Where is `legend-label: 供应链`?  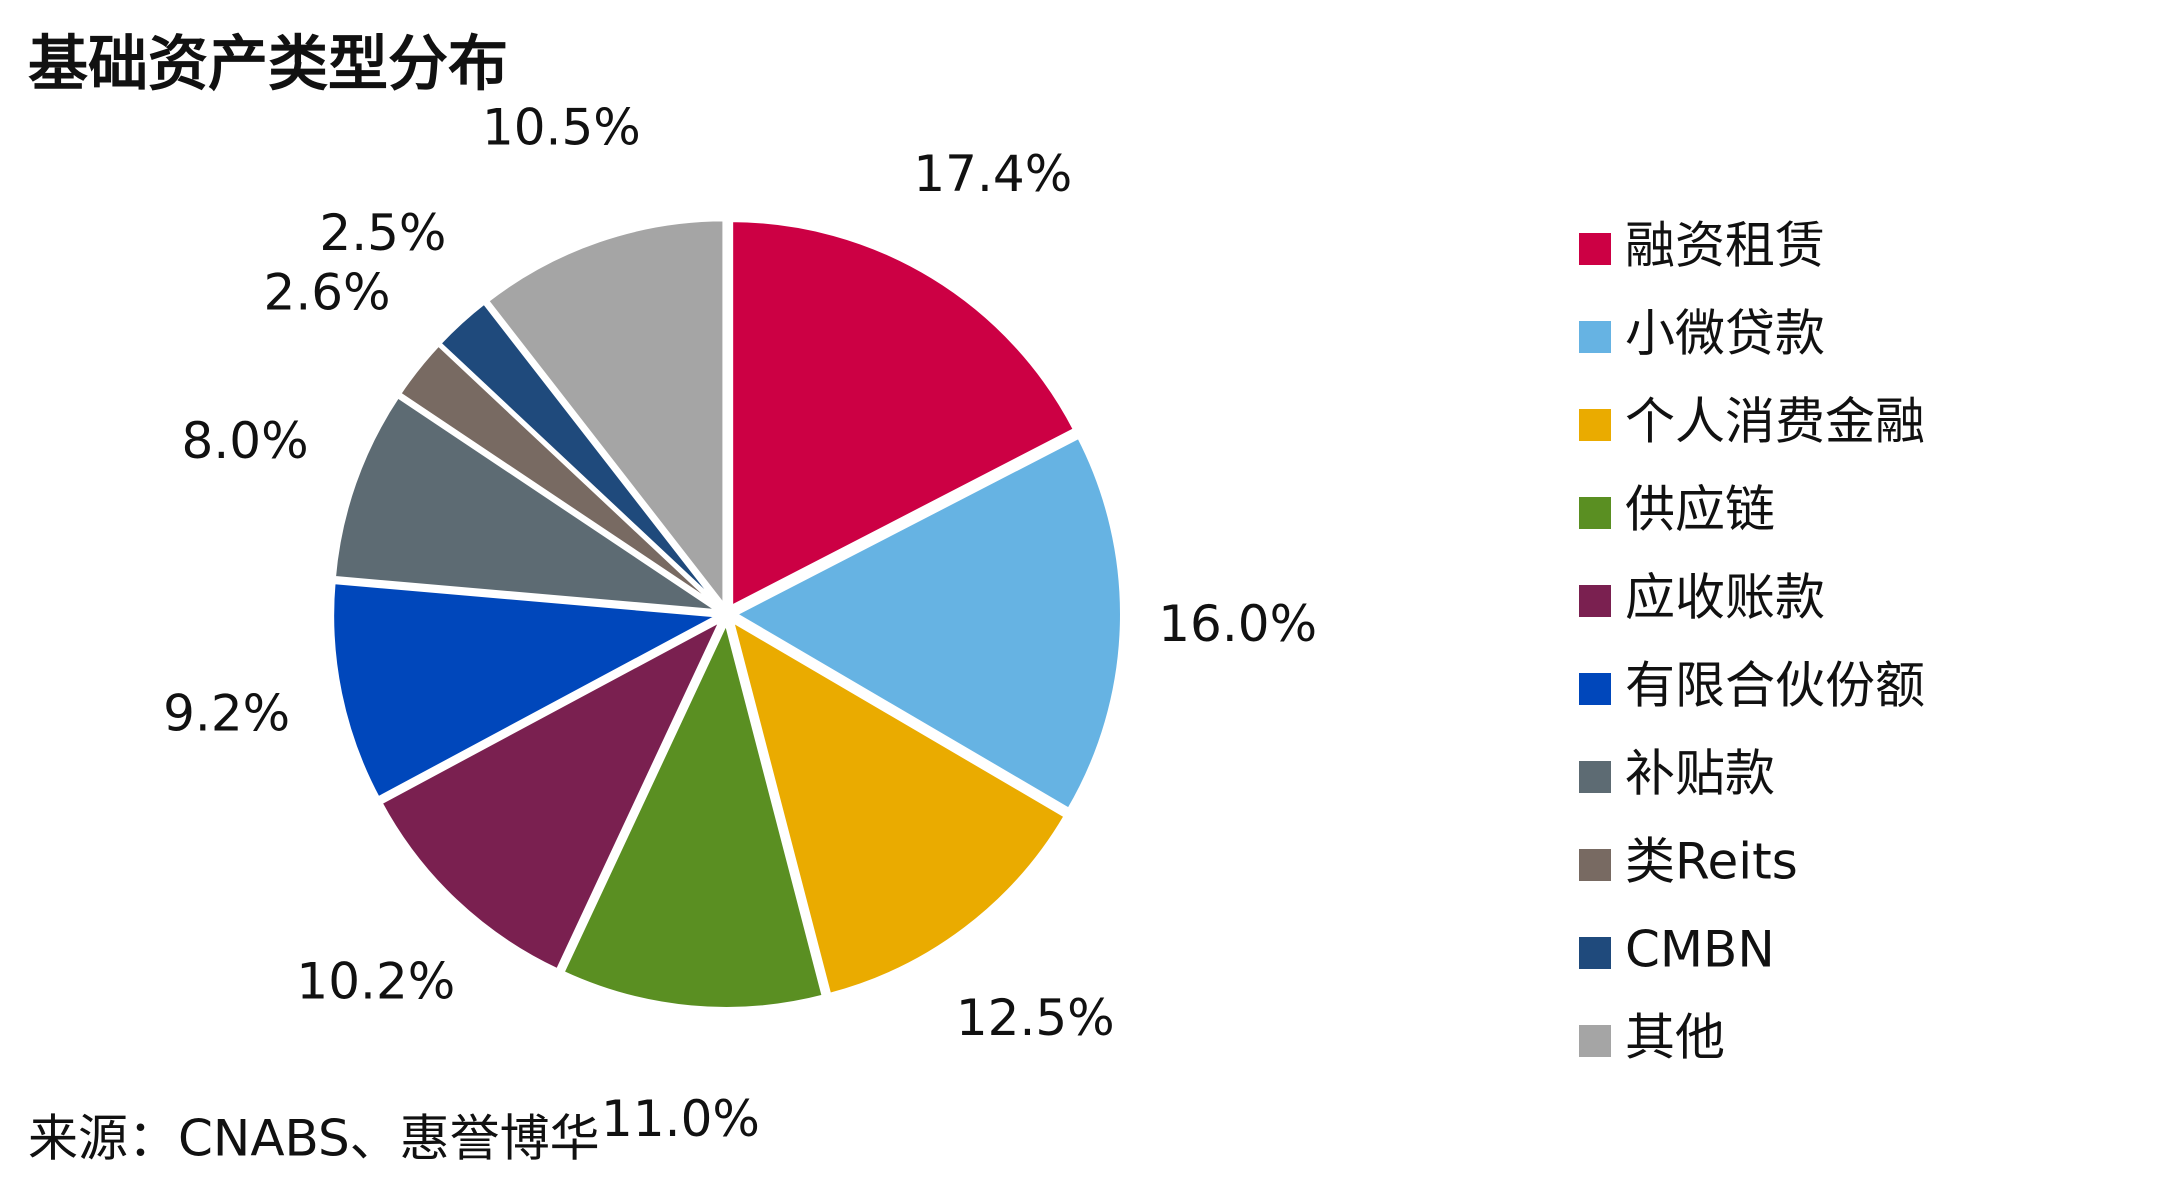 legend-label: 供应链 is located at coordinates (1700, 510).